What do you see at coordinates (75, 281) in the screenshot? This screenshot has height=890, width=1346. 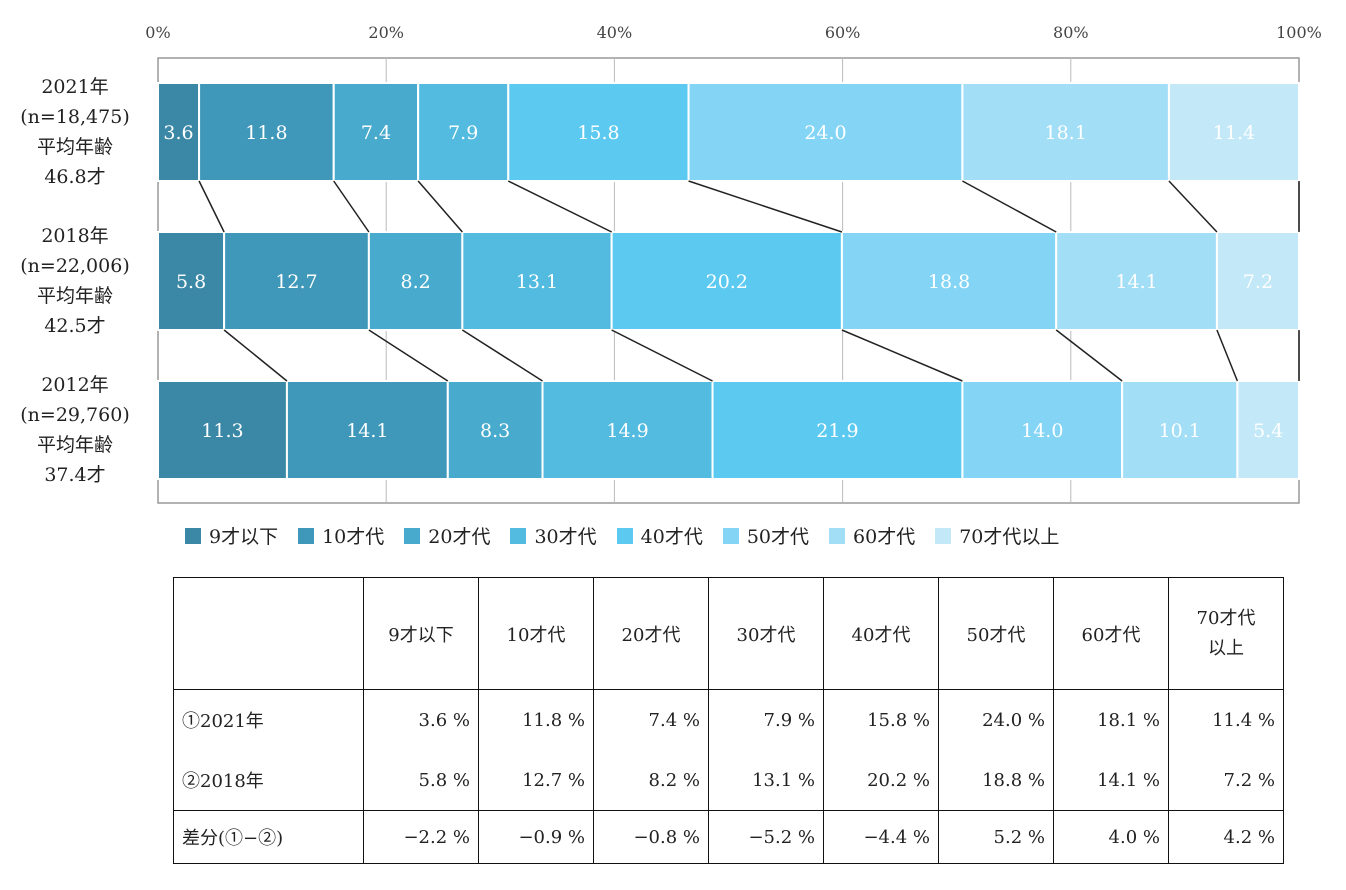 I see `y-category-label: 2018年 (n=22,006) 平均年齢 42.5才` at bounding box center [75, 281].